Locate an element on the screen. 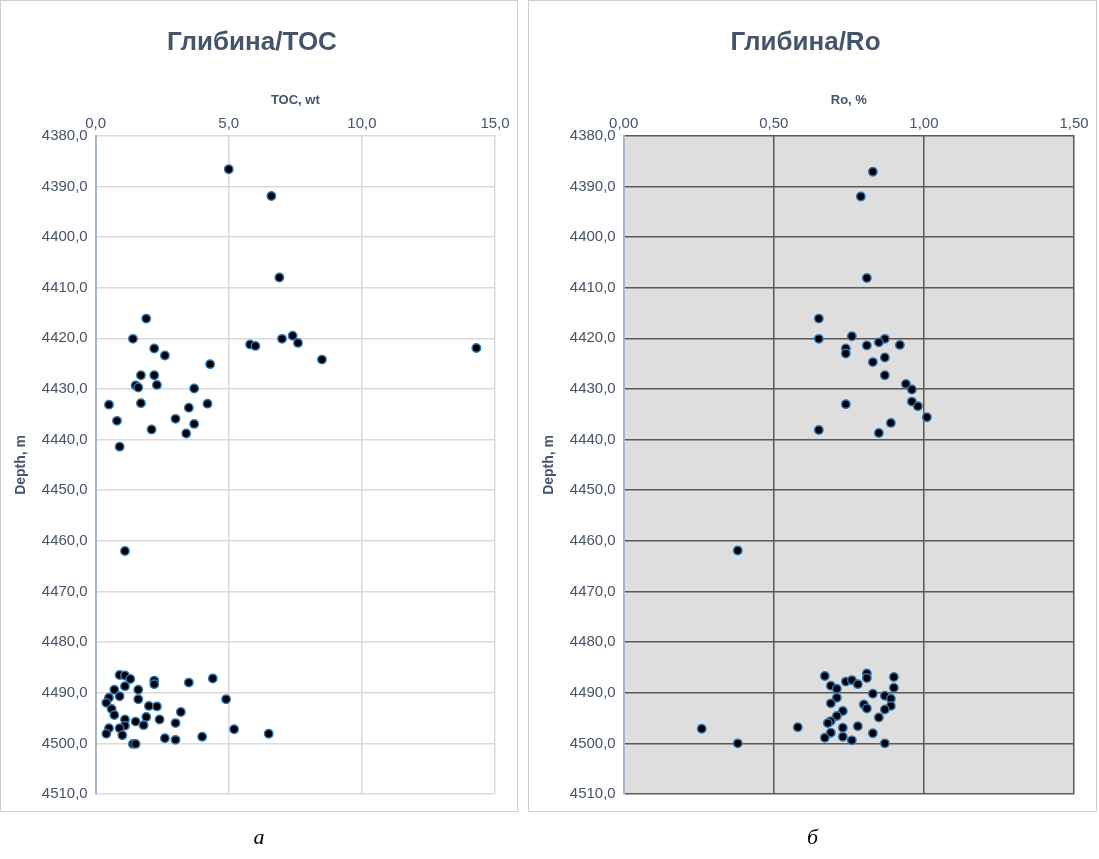 The image size is (1099, 859). x-axis-title: Ro, % is located at coordinates (849, 99).